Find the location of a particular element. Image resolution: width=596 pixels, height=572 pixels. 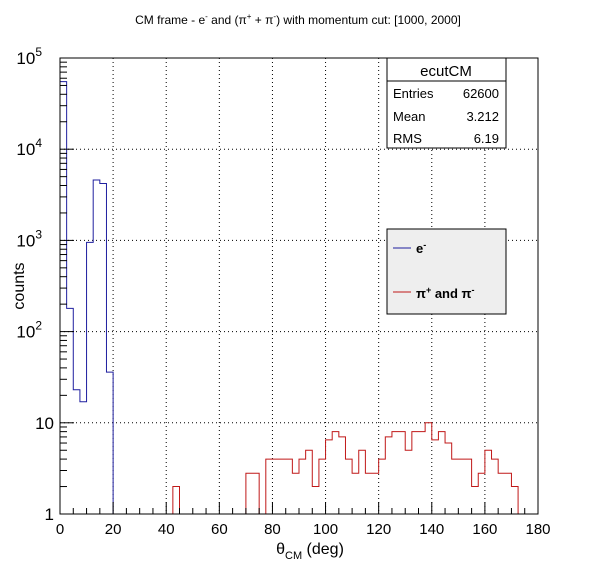

y-tick-label: 10² is located at coordinates (29, 330).